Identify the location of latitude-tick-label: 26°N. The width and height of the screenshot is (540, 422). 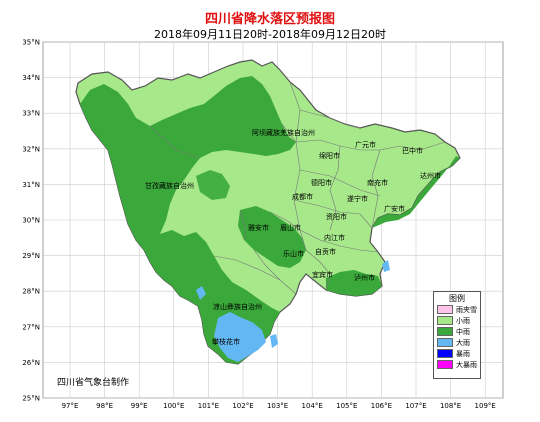
(31, 363).